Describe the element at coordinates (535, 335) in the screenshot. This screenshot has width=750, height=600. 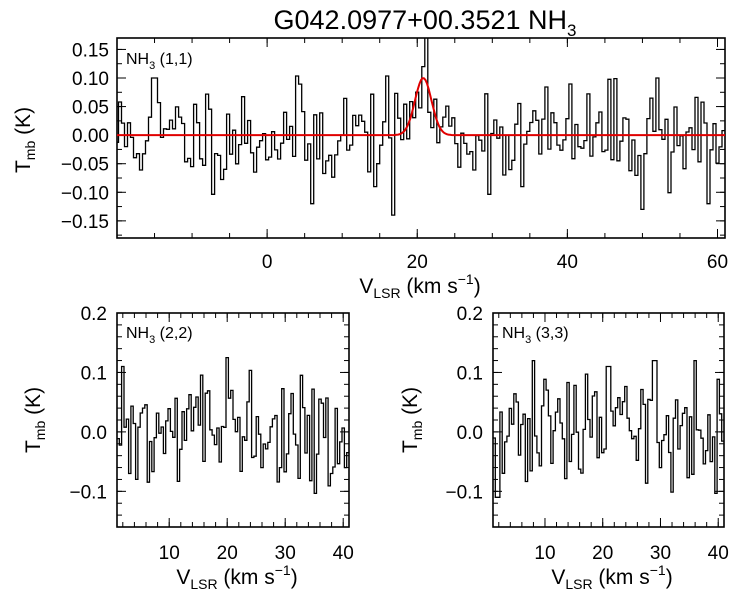
I see `panel-label: NH3 (3,3)` at that location.